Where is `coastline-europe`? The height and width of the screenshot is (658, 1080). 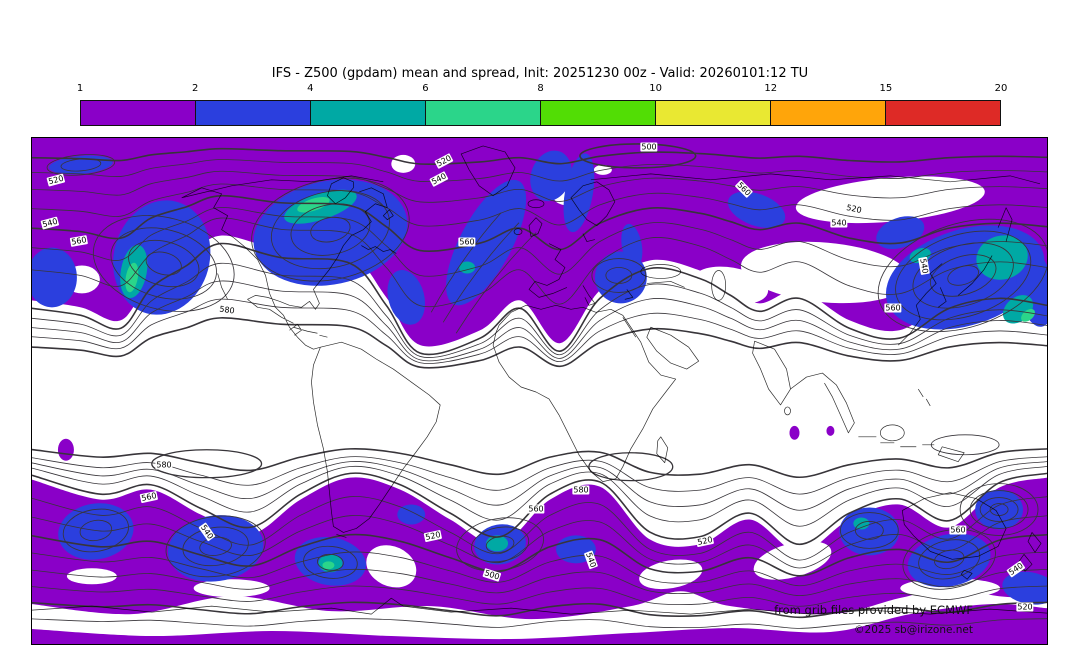 coastline-europe is located at coordinates (619, 243).